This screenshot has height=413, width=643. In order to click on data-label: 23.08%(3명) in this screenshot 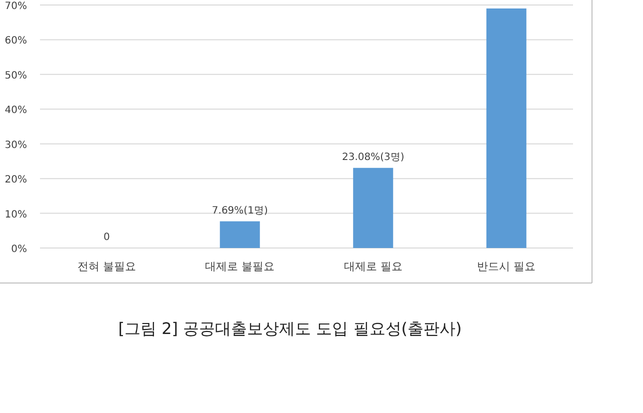, I will do `click(373, 157)`.